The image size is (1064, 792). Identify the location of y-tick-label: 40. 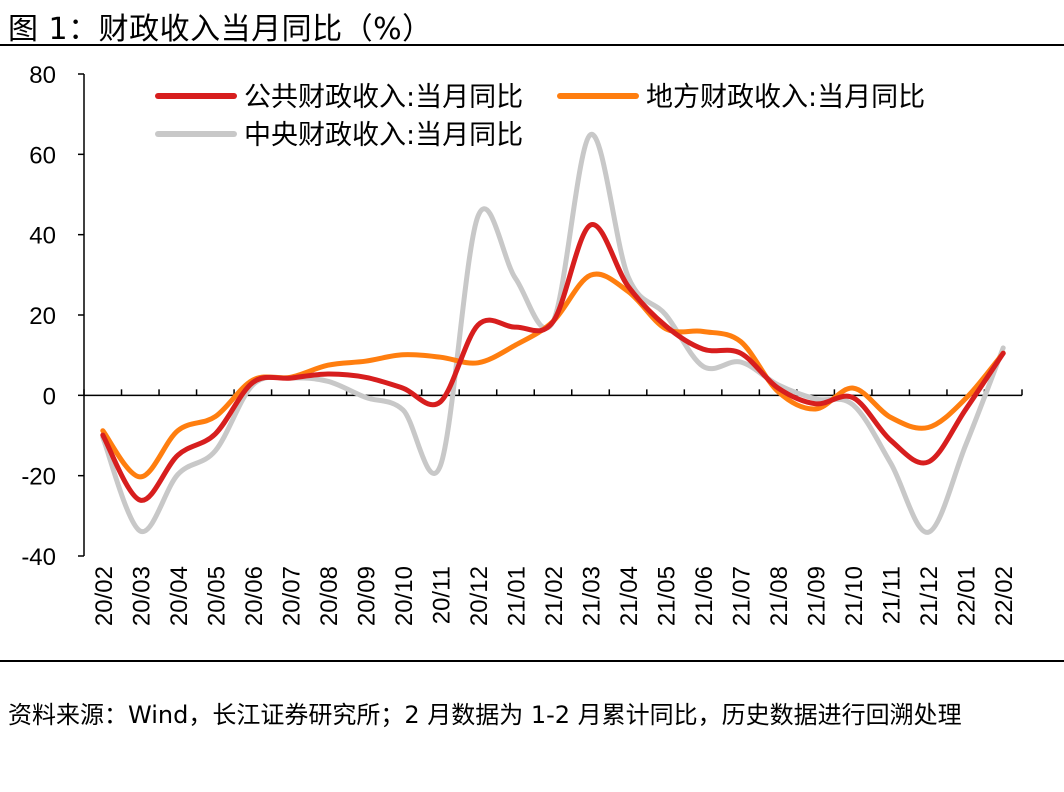
(42, 236).